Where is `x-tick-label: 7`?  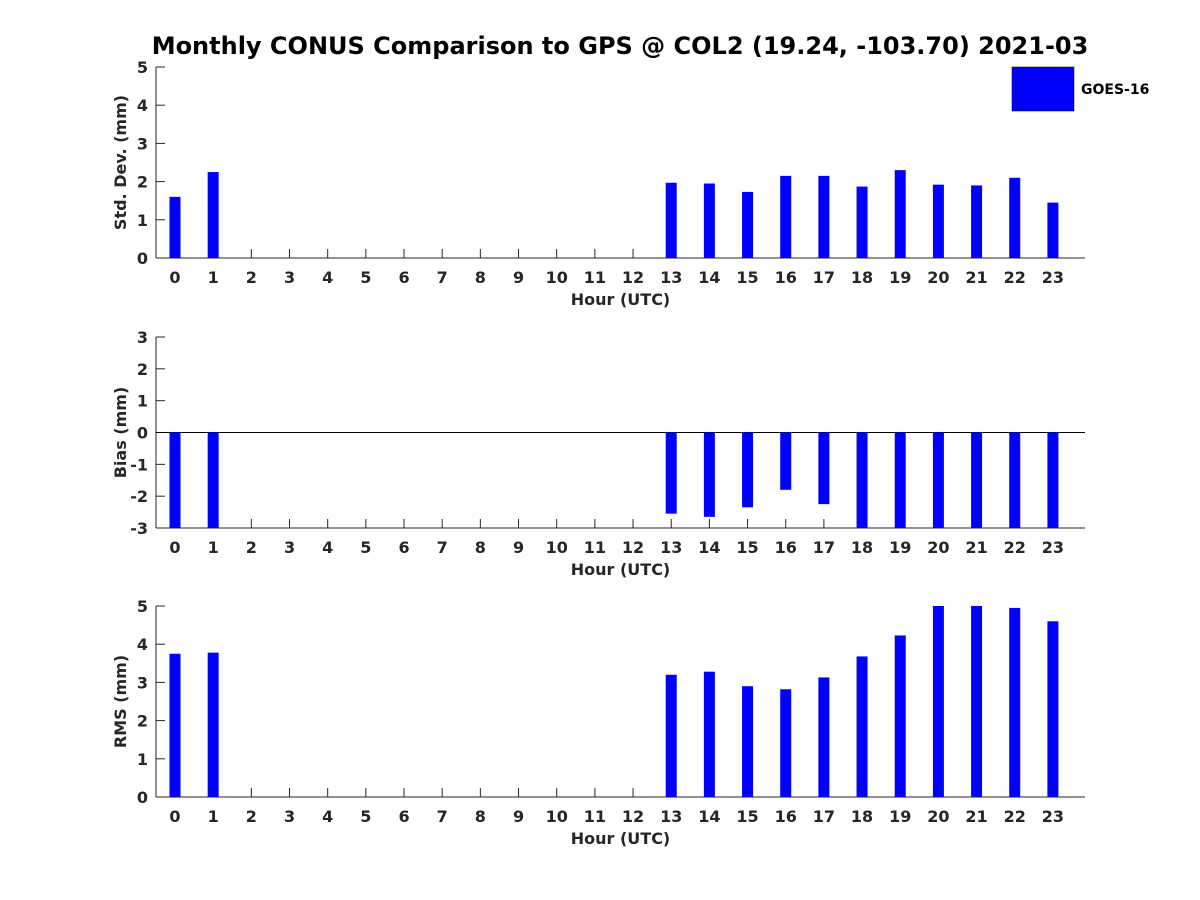 x-tick-label: 7 is located at coordinates (442, 816).